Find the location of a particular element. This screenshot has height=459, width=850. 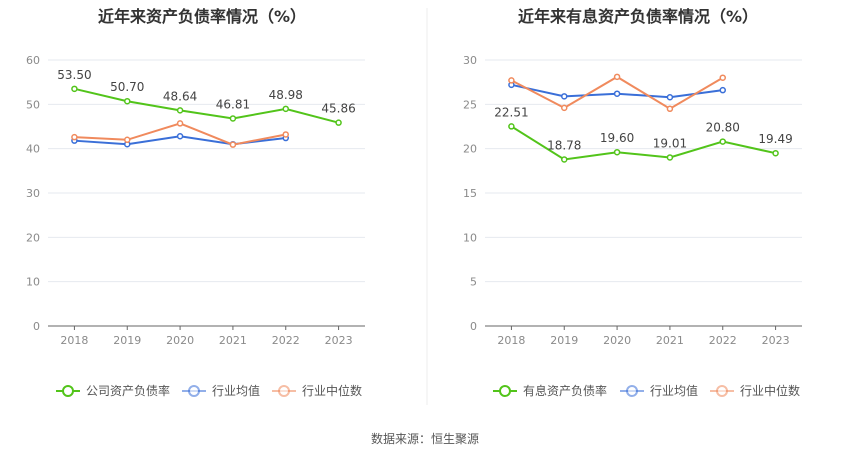

y-tick-label: 15 is located at coordinates (470, 193).